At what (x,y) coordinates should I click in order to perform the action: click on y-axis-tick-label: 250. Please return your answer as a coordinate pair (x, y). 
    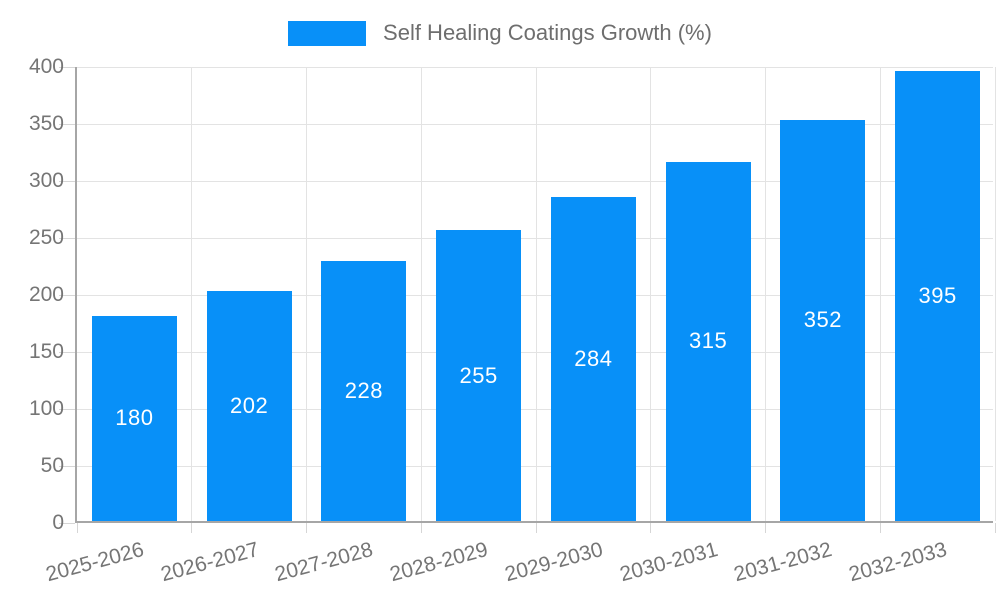
    Looking at the image, I should click on (46, 237).